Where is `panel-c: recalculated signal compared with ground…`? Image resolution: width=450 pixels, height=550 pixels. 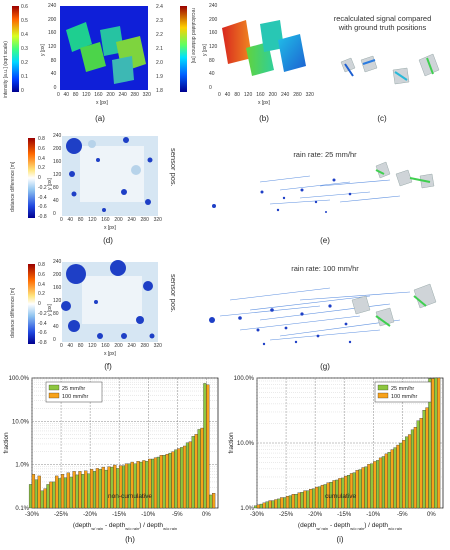
panel-c: recalculated signal compared with ground… is located at coordinates (382, 65).